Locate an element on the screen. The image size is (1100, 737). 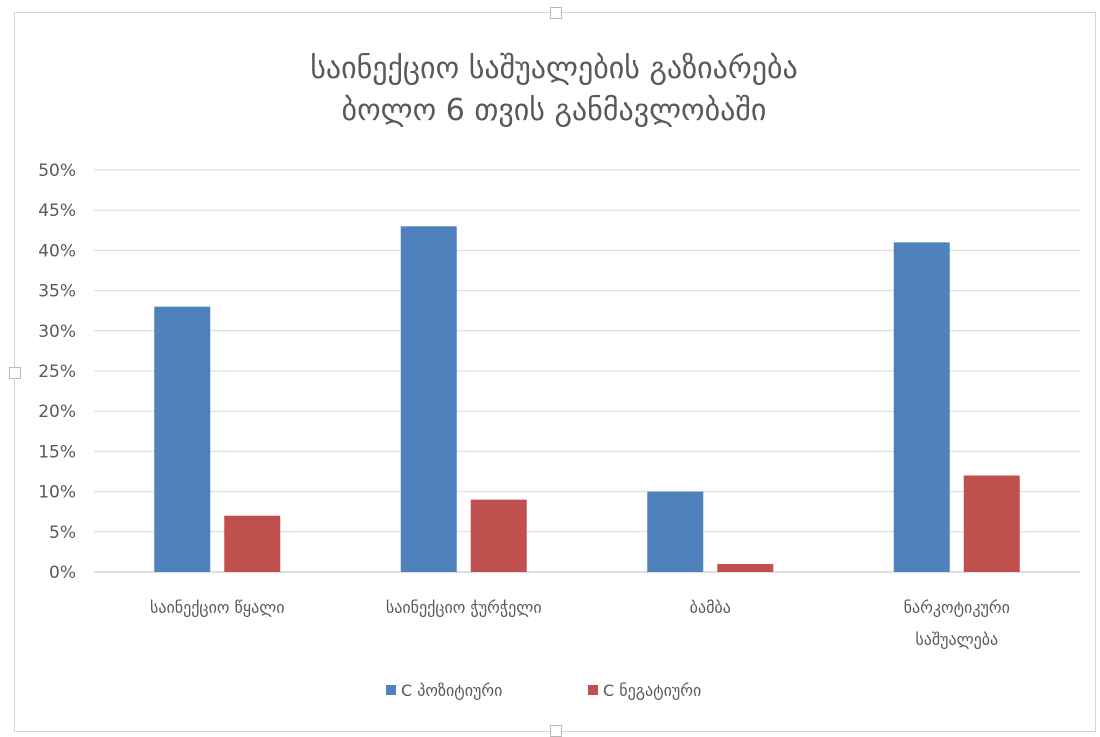
y-axis-ticks: 0% 5% 10% 15% 20% 25% 30% 35% 40% 45% 50% is located at coordinates (57, 372).